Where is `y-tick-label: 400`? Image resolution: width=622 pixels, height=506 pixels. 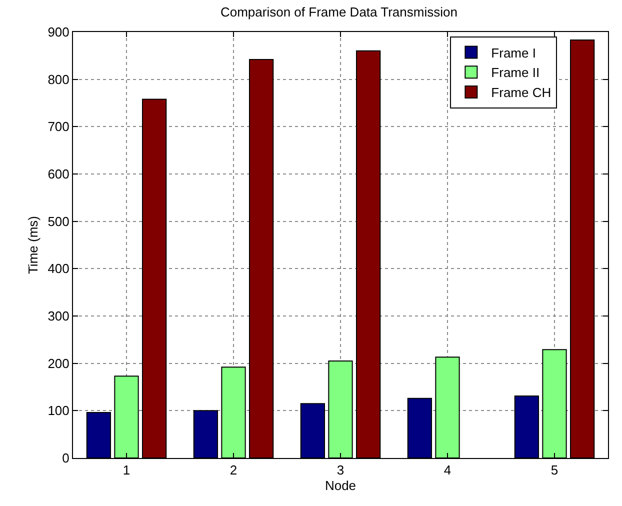
y-tick-label: 400 is located at coordinates (59, 268).